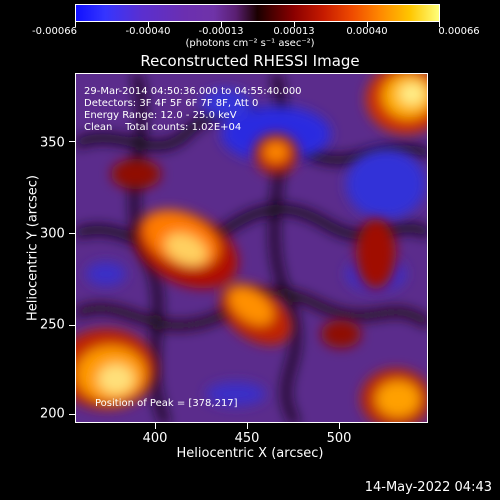 This screenshot has width=500, height=500. What do you see at coordinates (250, 453) in the screenshot?
I see `x-axis-title: Heliocentric X (arcsec)` at bounding box center [250, 453].